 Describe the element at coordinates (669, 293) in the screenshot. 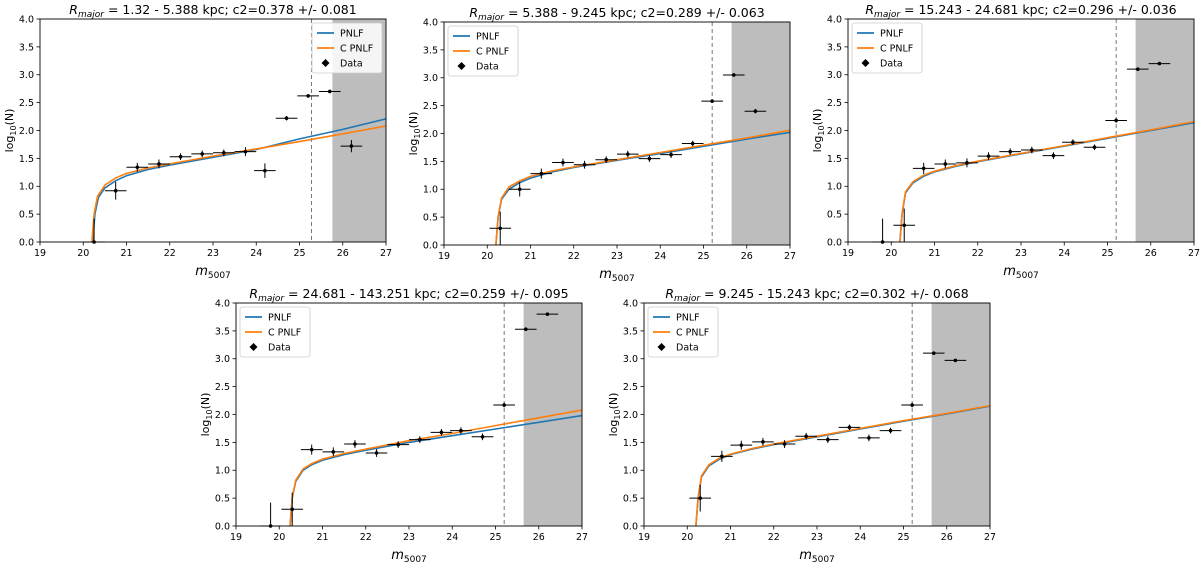

I see `title-symbol: R` at that location.